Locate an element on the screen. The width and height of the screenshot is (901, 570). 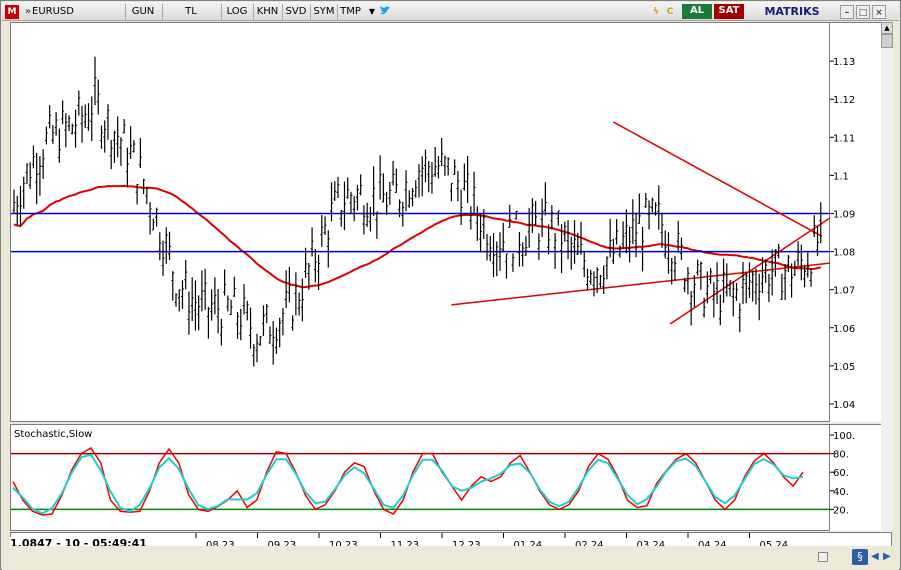
stochastic-axis-labels: 100. 80. 60. 40. 20. is located at coordinates (842, 473).